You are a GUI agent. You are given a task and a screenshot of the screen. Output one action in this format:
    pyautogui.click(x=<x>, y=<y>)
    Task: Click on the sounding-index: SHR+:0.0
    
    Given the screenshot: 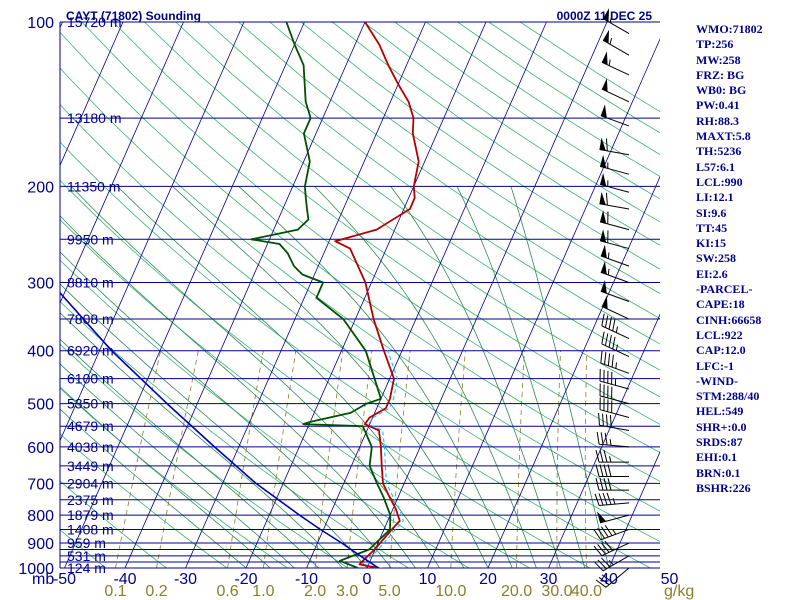 What is the action you would take?
    pyautogui.click(x=721, y=426)
    